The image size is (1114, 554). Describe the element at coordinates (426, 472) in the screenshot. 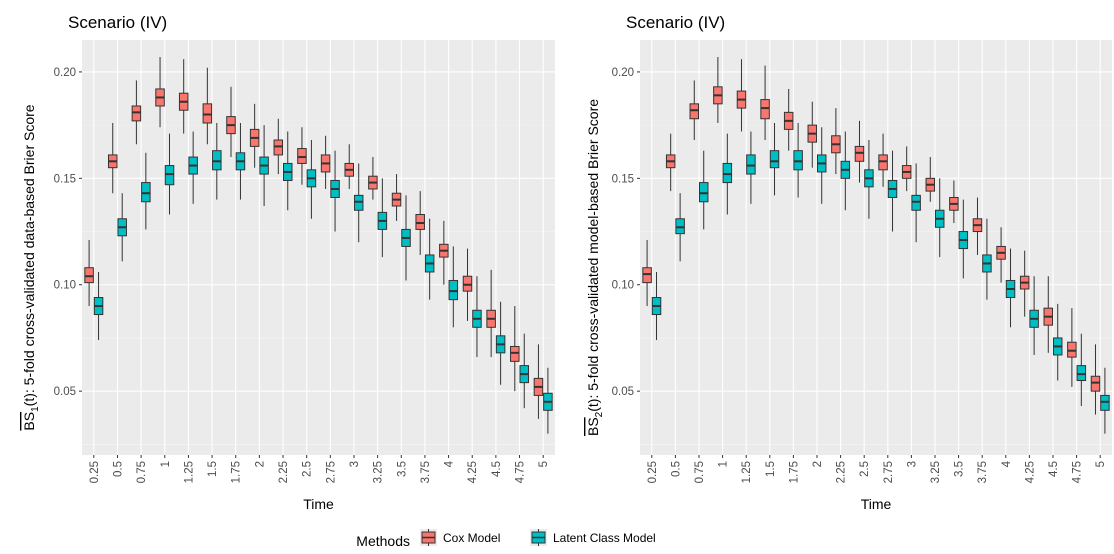

I see `x-tick-label: 3.75` at that location.